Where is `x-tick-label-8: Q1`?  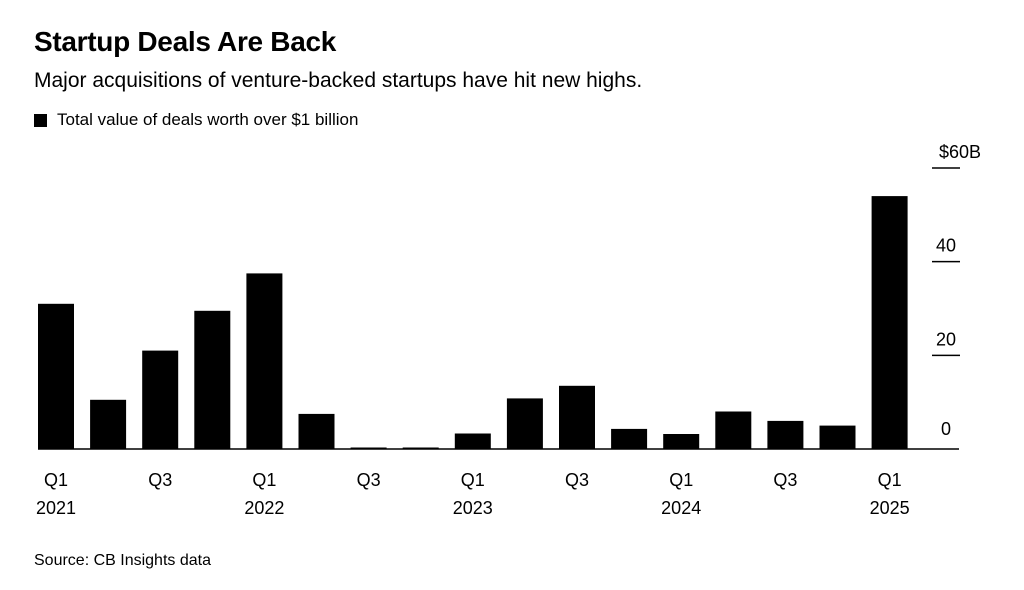 x-tick-label-8: Q1 is located at coordinates (473, 480).